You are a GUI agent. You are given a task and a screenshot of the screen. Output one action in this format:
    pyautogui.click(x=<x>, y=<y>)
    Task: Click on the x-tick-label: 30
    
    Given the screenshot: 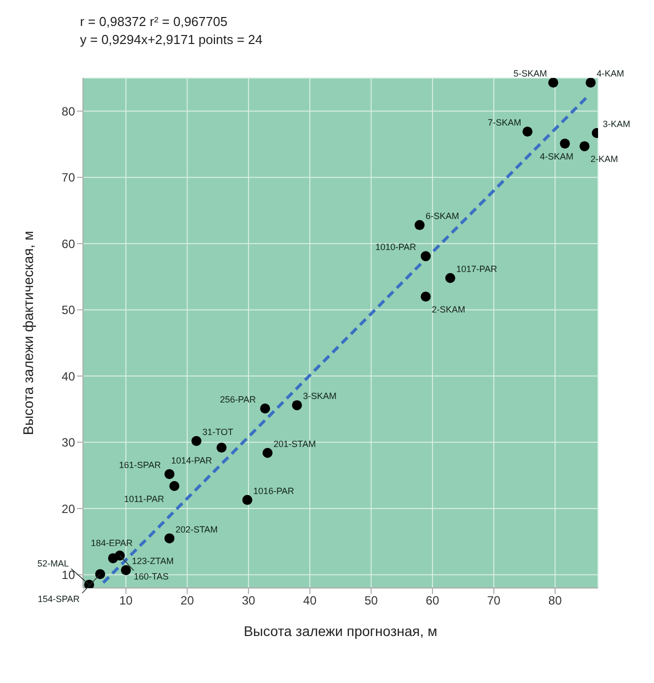 What is the action you would take?
    pyautogui.click(x=249, y=601)
    